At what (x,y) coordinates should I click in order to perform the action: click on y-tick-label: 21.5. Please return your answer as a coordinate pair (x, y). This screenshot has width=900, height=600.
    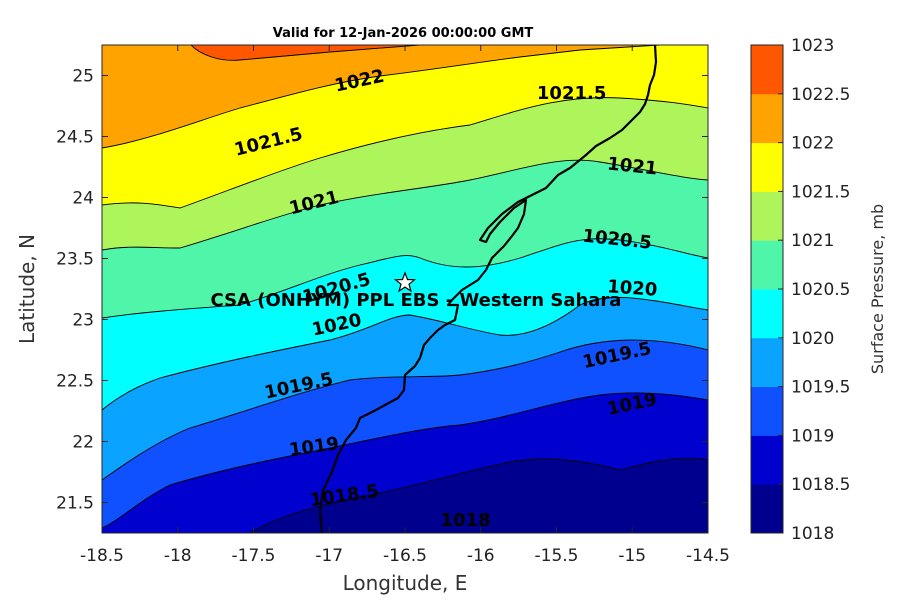
    Looking at the image, I should click on (75, 504).